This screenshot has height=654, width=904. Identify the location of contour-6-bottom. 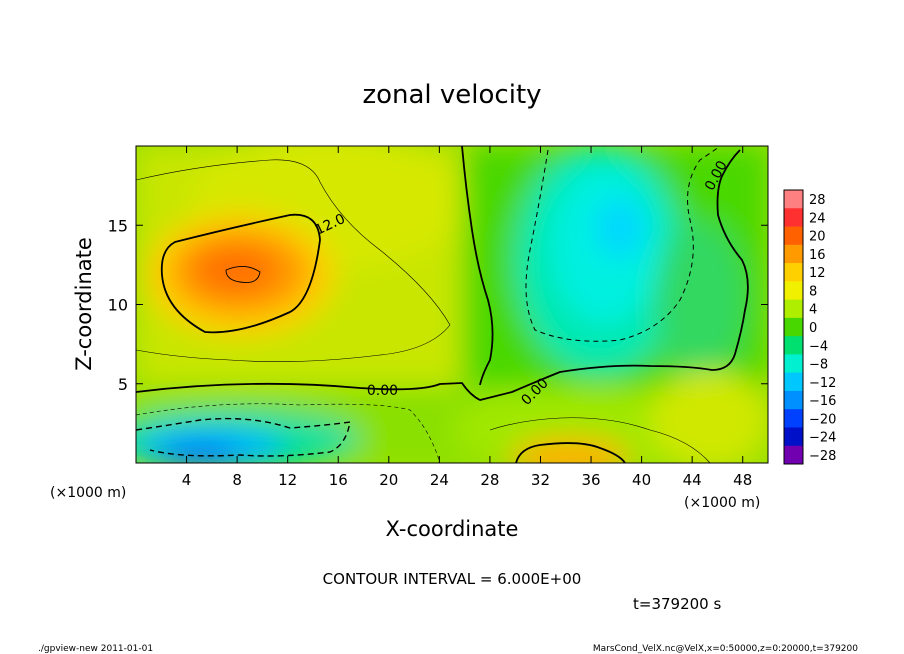
(600, 440).